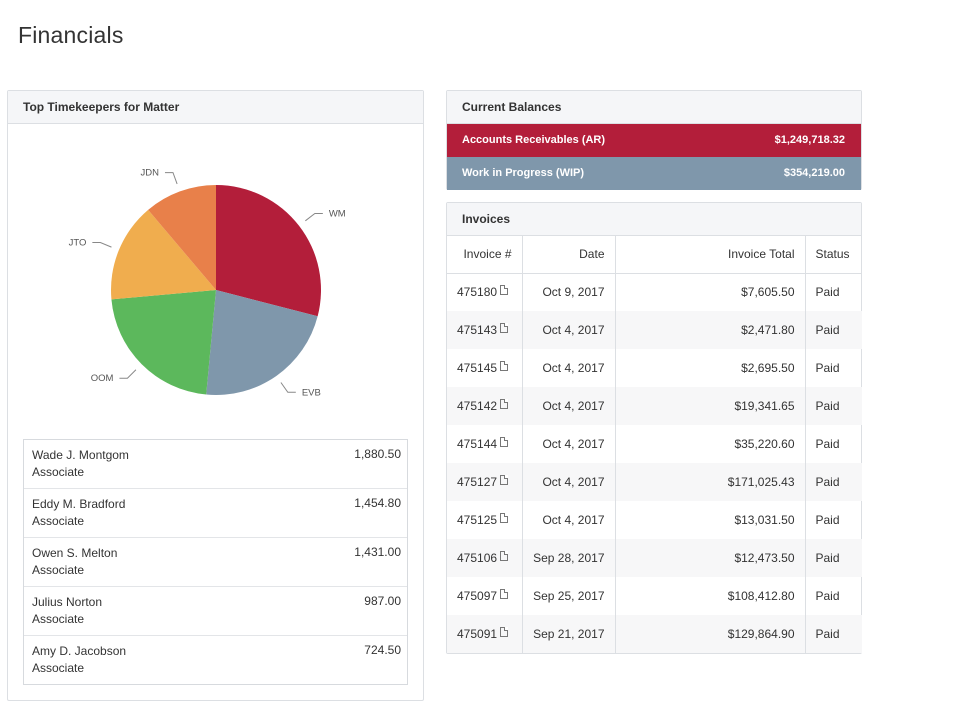 Image resolution: width=960 pixels, height=711 pixels. Describe the element at coordinates (382, 601) in the screenshot. I see `timekeeper-hours: 987.00` at that location.